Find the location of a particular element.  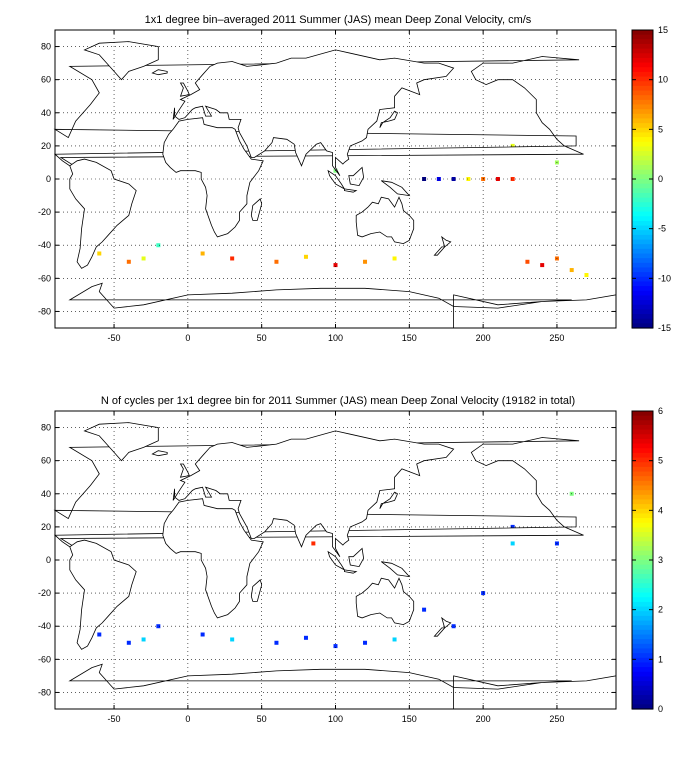

y-tick-label: -40 is located at coordinates (44, 626).